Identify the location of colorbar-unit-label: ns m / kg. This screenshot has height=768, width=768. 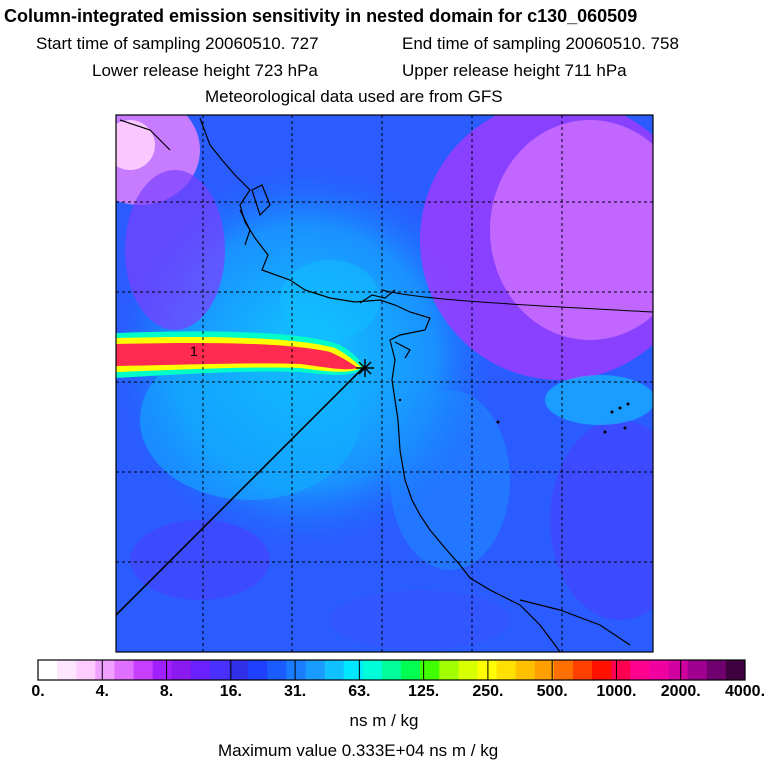
(384, 720).